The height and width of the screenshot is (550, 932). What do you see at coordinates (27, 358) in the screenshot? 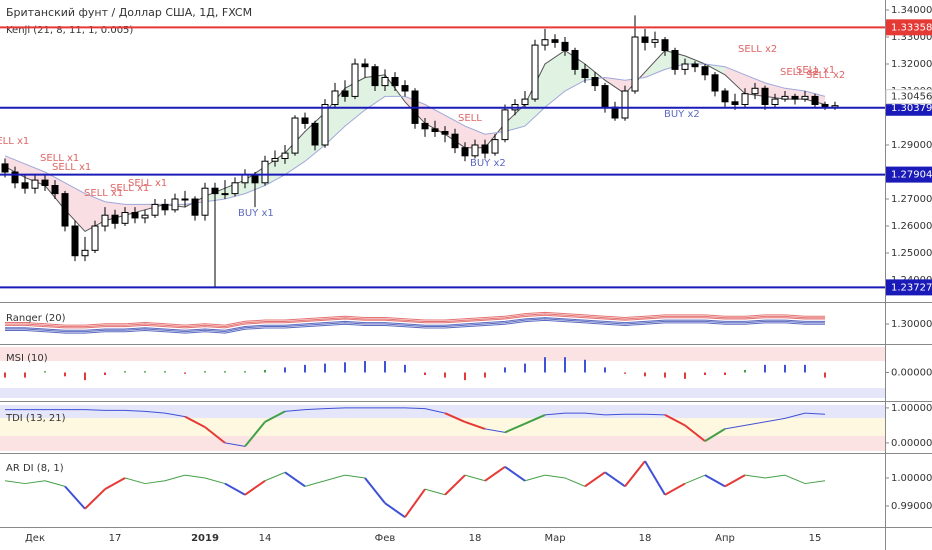
I see `pane-title: MSI (10)` at bounding box center [27, 358].